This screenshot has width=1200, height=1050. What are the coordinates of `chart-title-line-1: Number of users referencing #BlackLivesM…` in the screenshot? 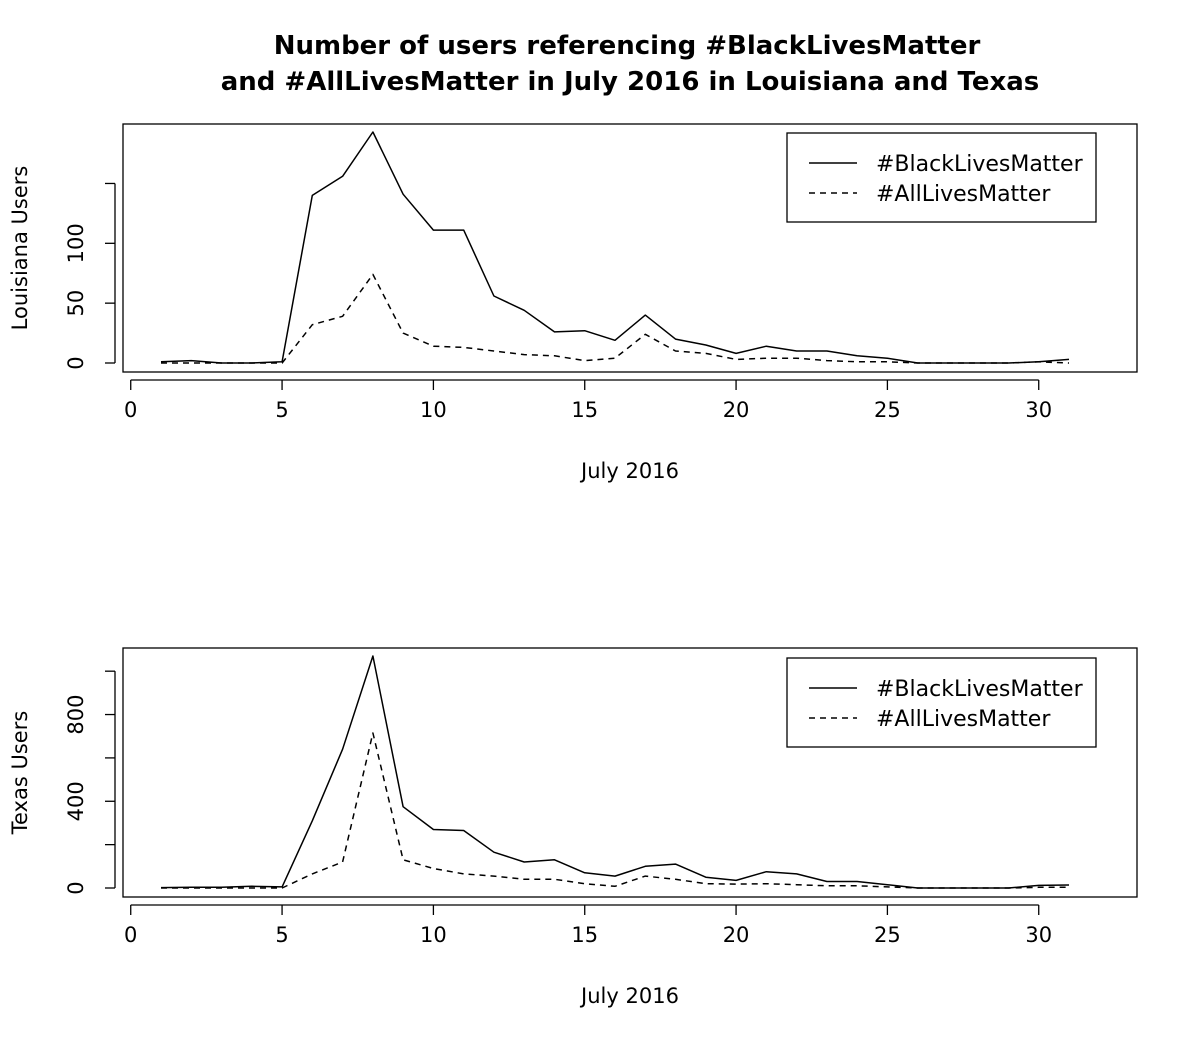 It's located at (627, 46).